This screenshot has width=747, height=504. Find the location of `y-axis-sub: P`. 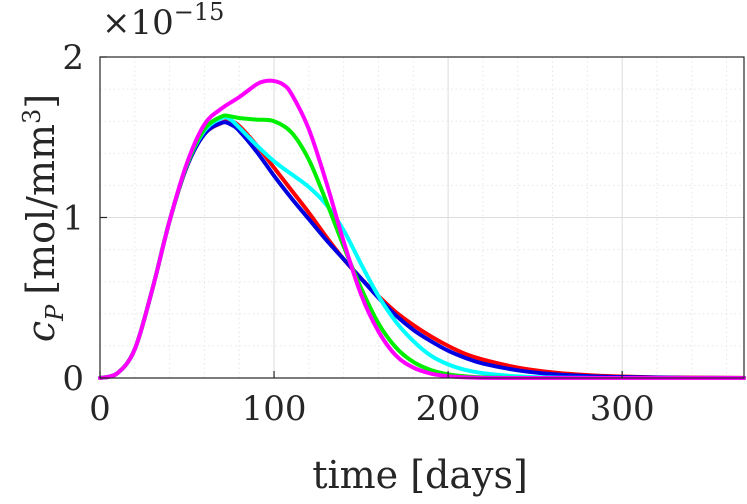

y-axis-sub: P is located at coordinates (55, 313).